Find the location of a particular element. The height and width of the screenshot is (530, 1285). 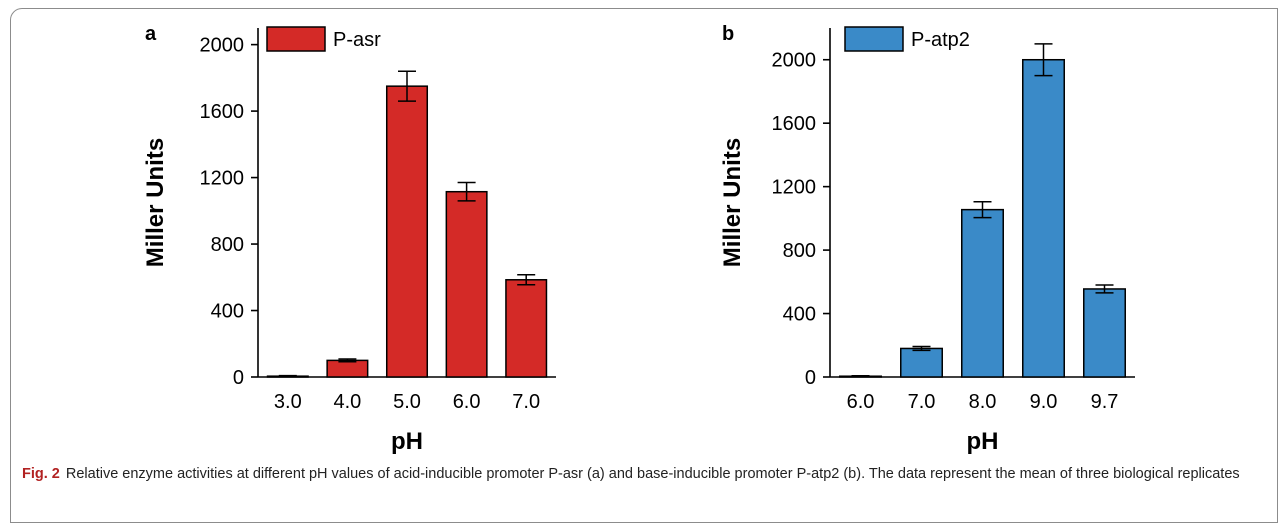

panel-letter: b is located at coordinates (728, 34).